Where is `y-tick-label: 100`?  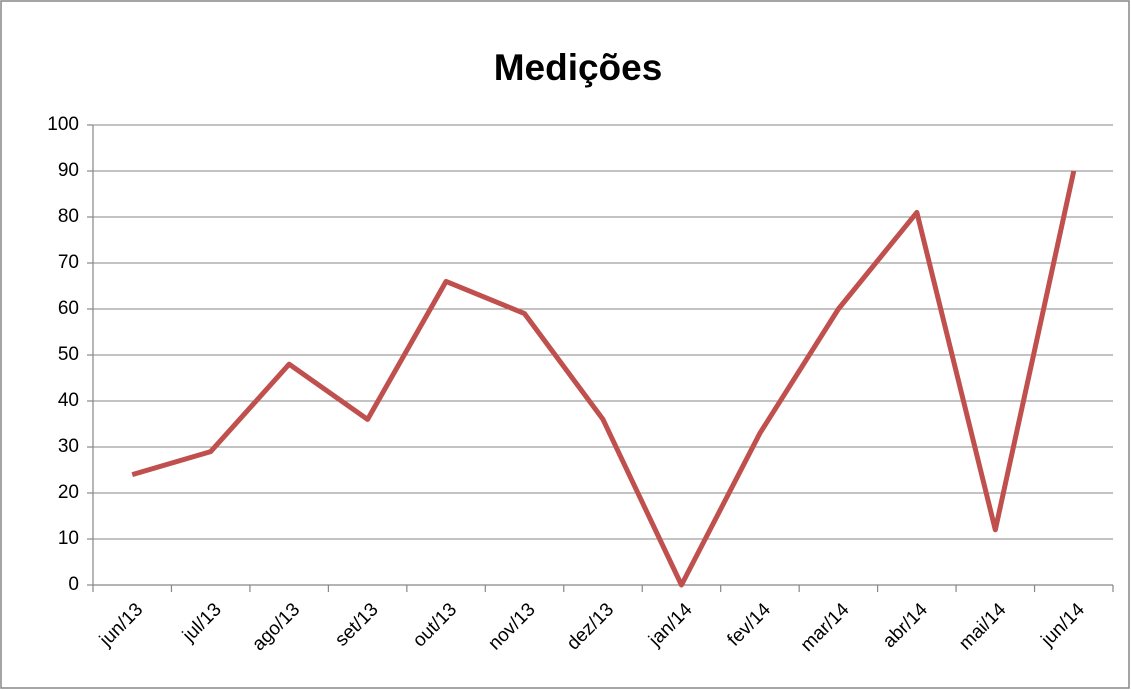
y-tick-label: 100 is located at coordinates (63, 124).